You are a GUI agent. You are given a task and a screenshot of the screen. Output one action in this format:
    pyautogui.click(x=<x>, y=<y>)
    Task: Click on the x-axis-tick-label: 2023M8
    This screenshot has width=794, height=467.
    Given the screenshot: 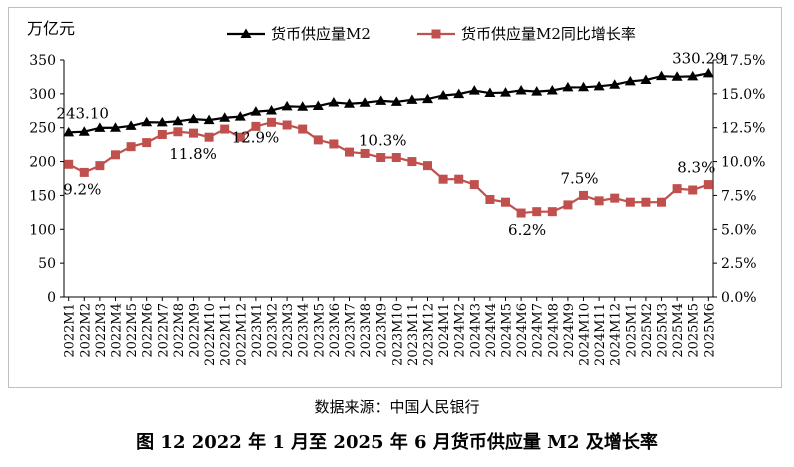 What is the action you would take?
    pyautogui.click(x=366, y=330)
    